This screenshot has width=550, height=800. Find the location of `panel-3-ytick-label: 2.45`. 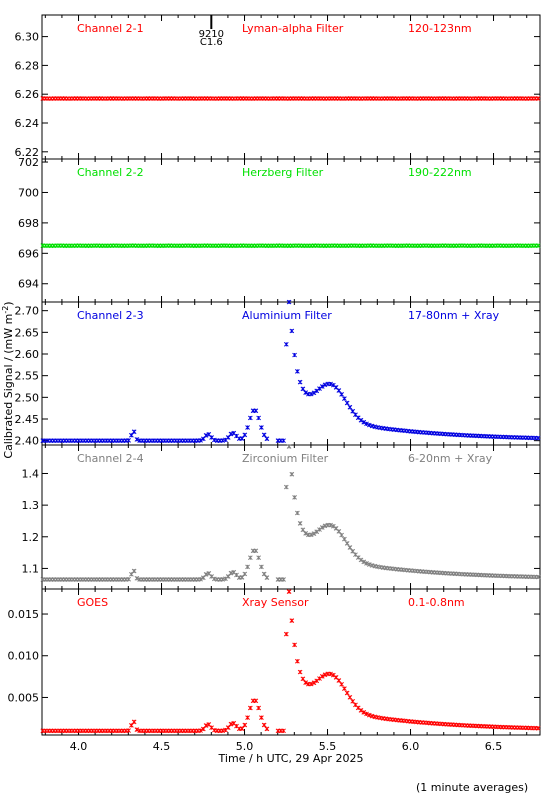

panel-3-ytick-label: 2.45 is located at coordinates (27, 419).